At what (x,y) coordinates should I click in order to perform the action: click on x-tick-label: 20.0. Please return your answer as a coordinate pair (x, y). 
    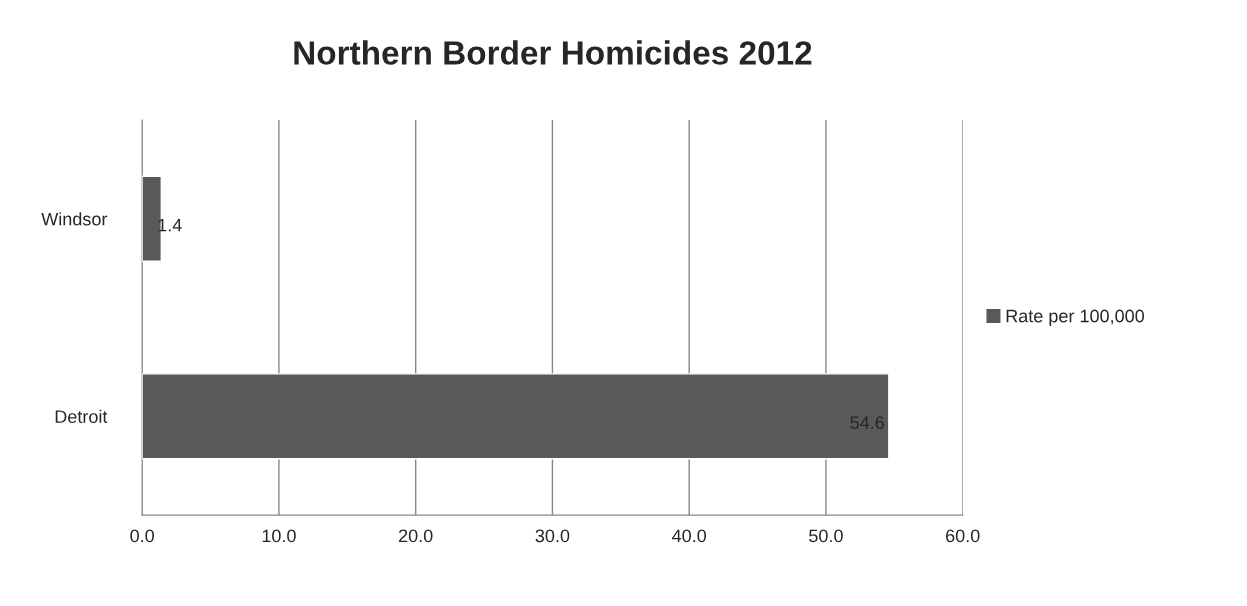
    Looking at the image, I should click on (416, 536).